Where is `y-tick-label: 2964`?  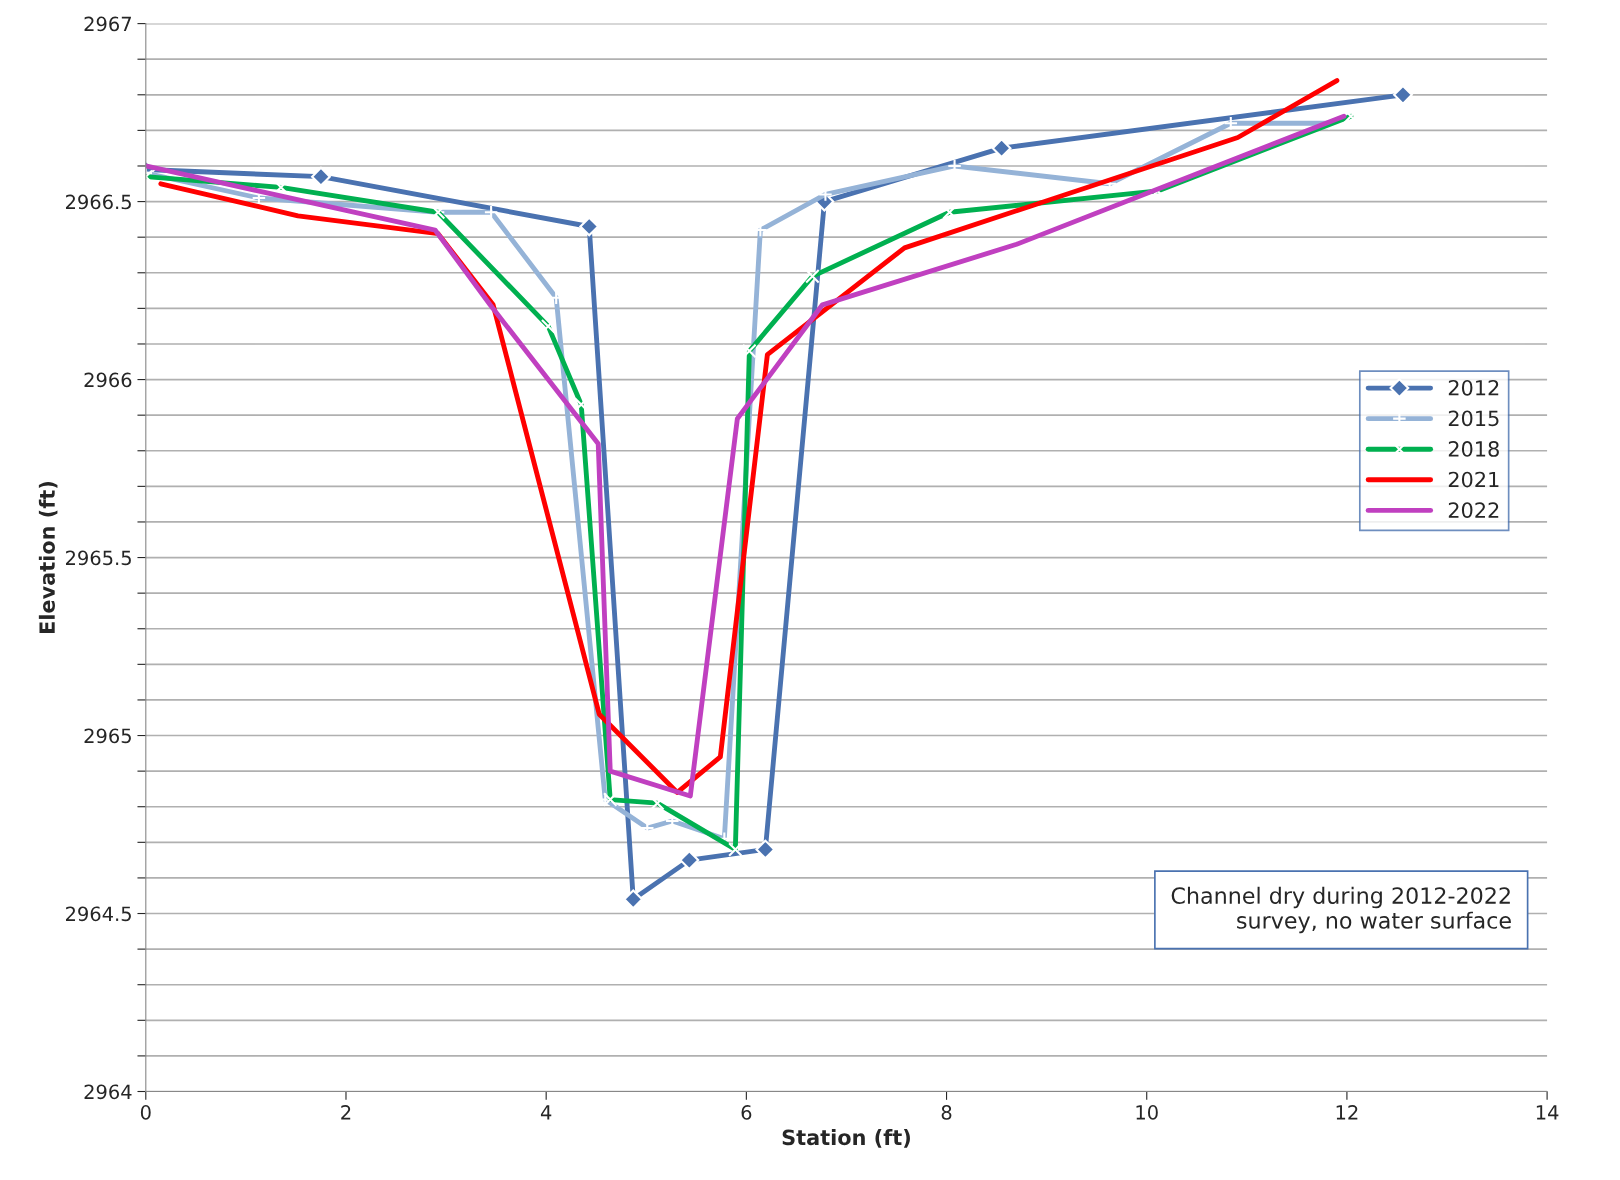 y-tick-label: 2964 is located at coordinates (108, 1092).